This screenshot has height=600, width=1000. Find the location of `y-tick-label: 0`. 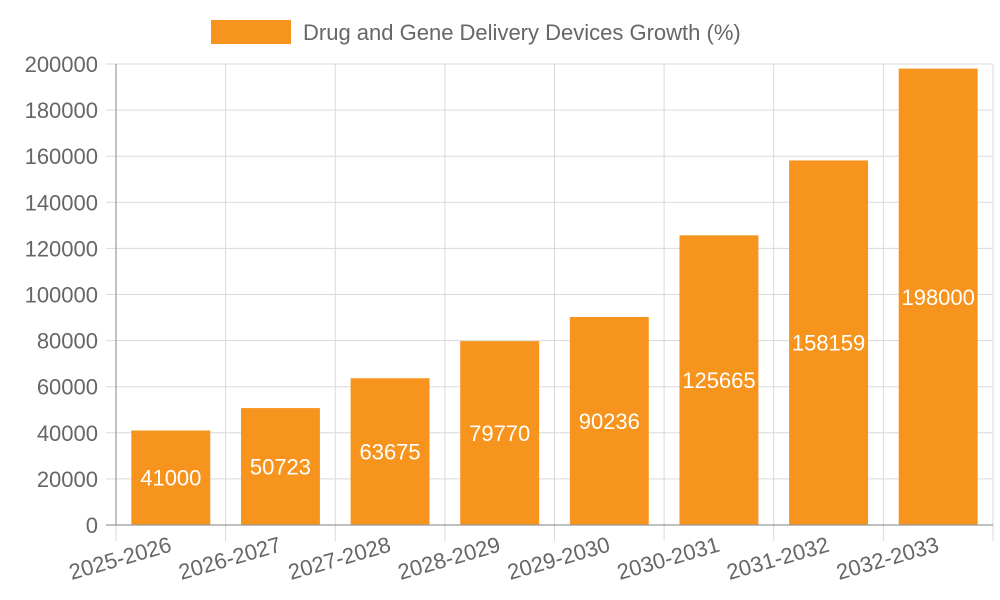

y-tick-label: 0 is located at coordinates (92, 525).